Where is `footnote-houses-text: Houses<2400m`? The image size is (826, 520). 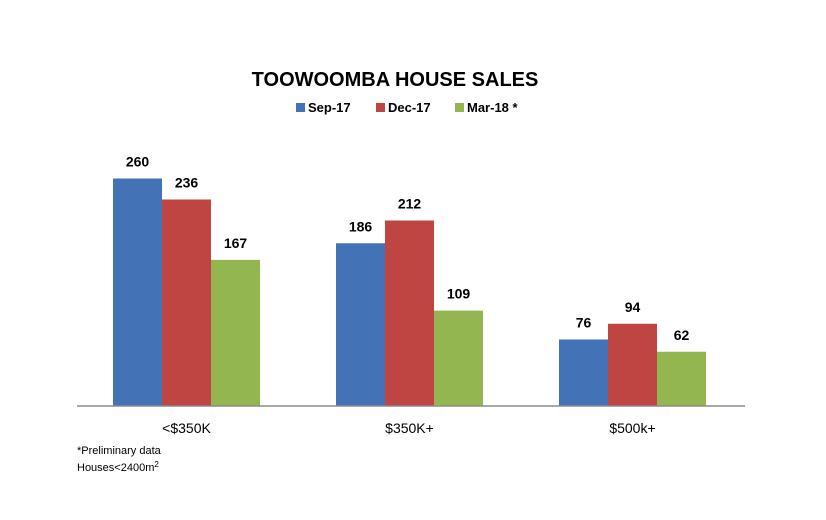 footnote-houses-text: Houses<2400m is located at coordinates (115, 468).